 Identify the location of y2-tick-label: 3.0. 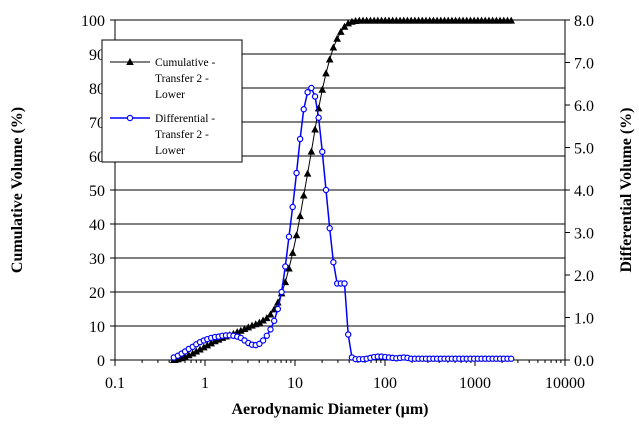
(584, 234).